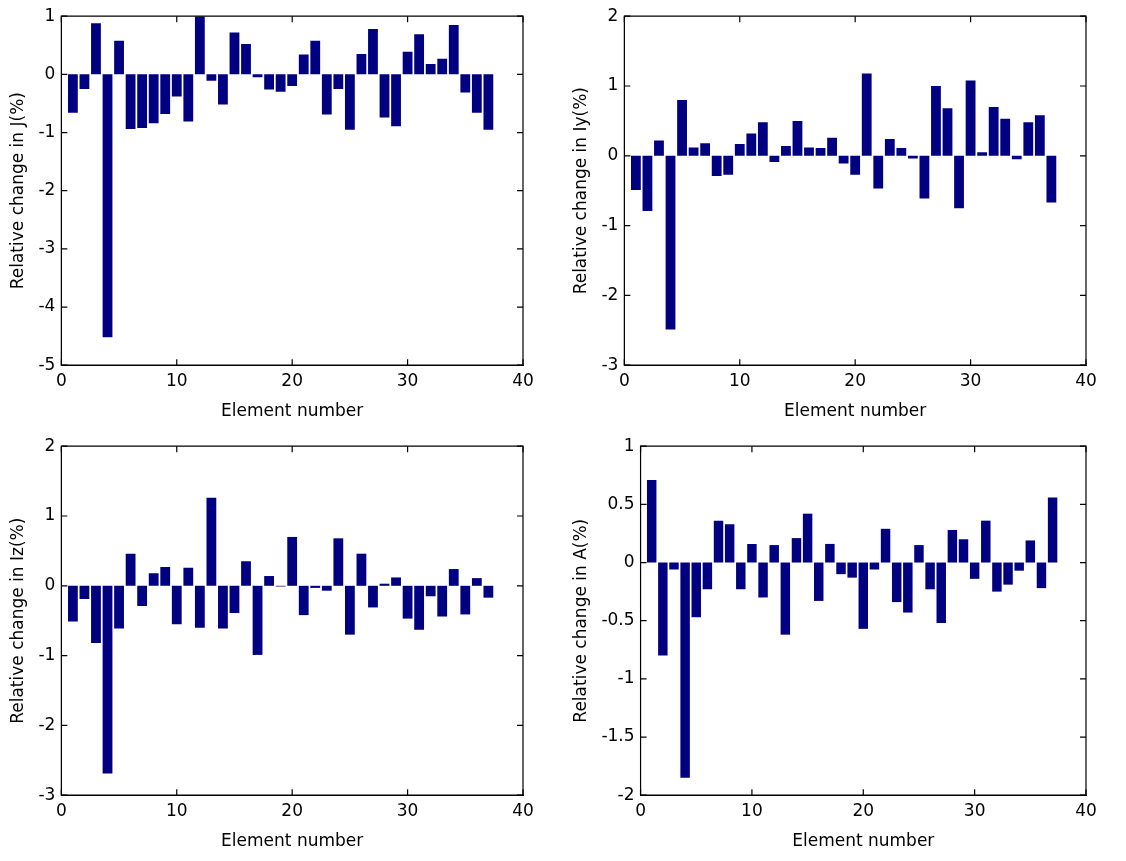 This screenshot has height=861, width=1126. What do you see at coordinates (621, 502) in the screenshot?
I see `y-tick-label: 0.5` at bounding box center [621, 502].